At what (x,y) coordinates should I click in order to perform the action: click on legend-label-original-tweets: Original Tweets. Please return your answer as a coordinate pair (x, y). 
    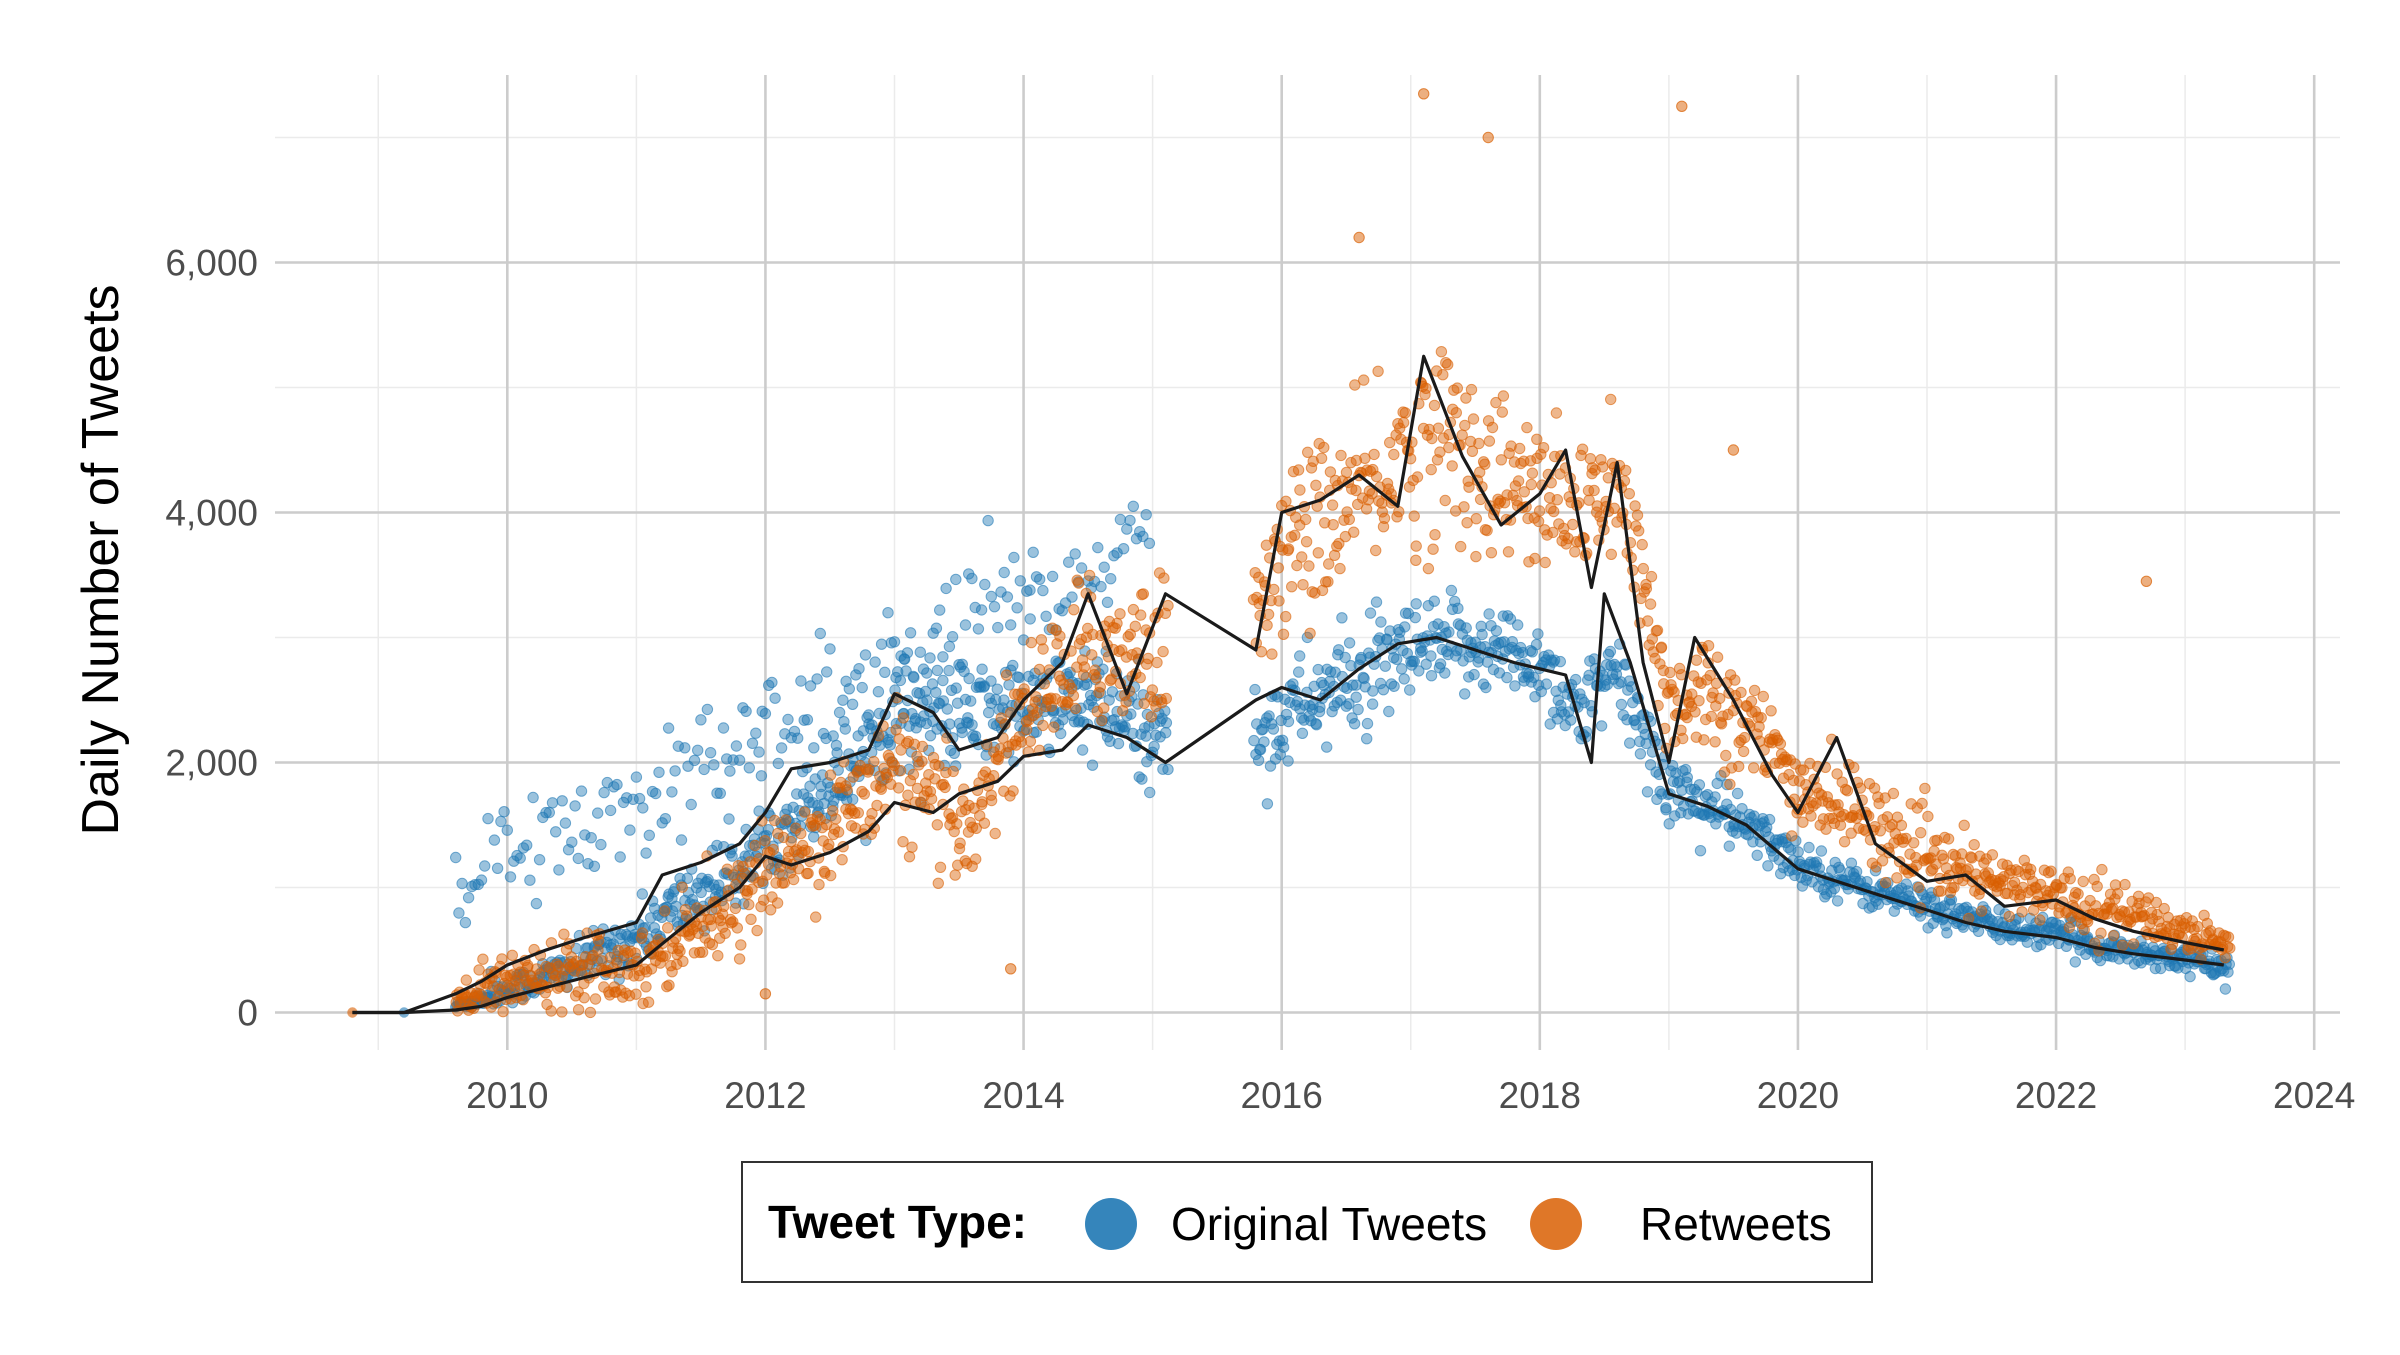
    Looking at the image, I should click on (1329, 1224).